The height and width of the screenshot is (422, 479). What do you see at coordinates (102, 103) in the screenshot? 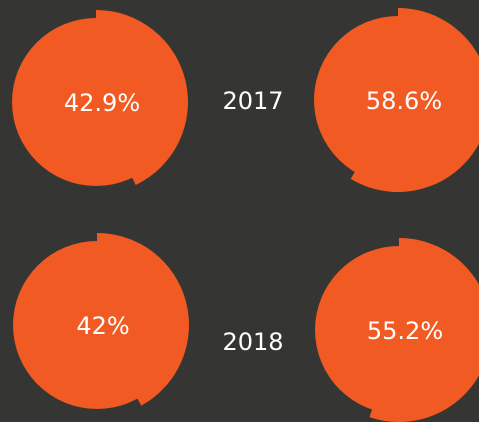
I see `value-label: 42.9%` at bounding box center [102, 103].